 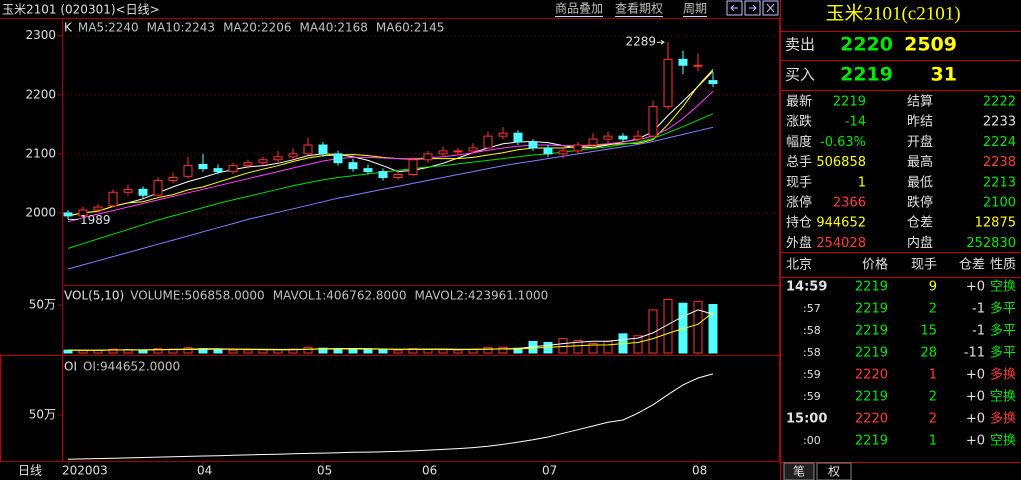 I want to click on tick-time: :00, so click(x=812, y=440).